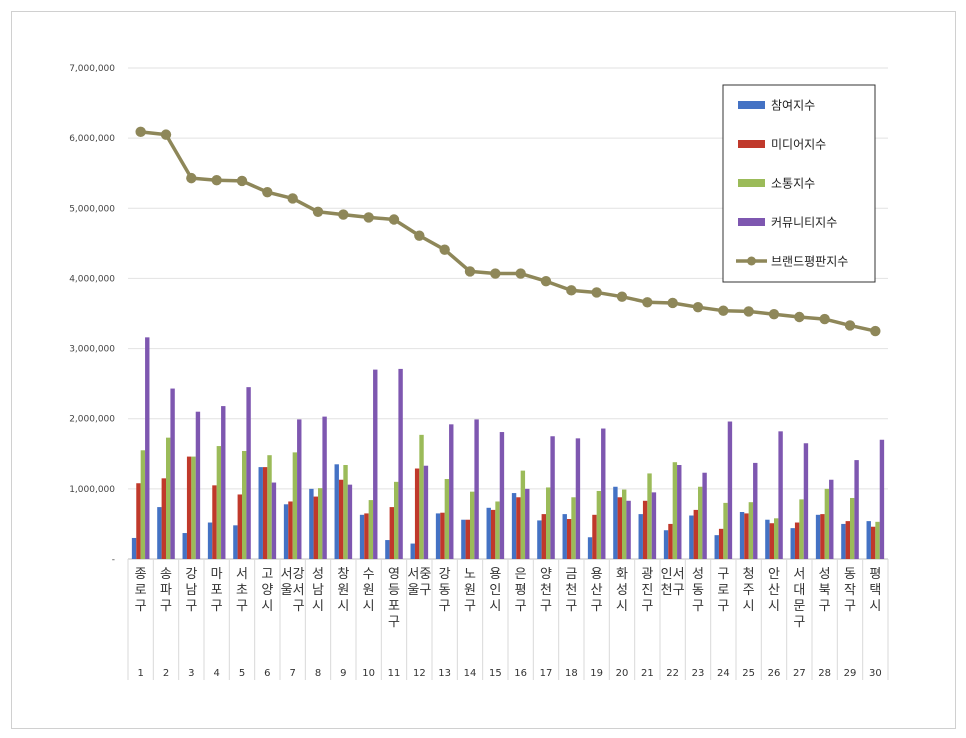 This screenshot has width=966, height=738. What do you see at coordinates (824, 673) in the screenshot?
I see `rank-label: 28` at bounding box center [824, 673].